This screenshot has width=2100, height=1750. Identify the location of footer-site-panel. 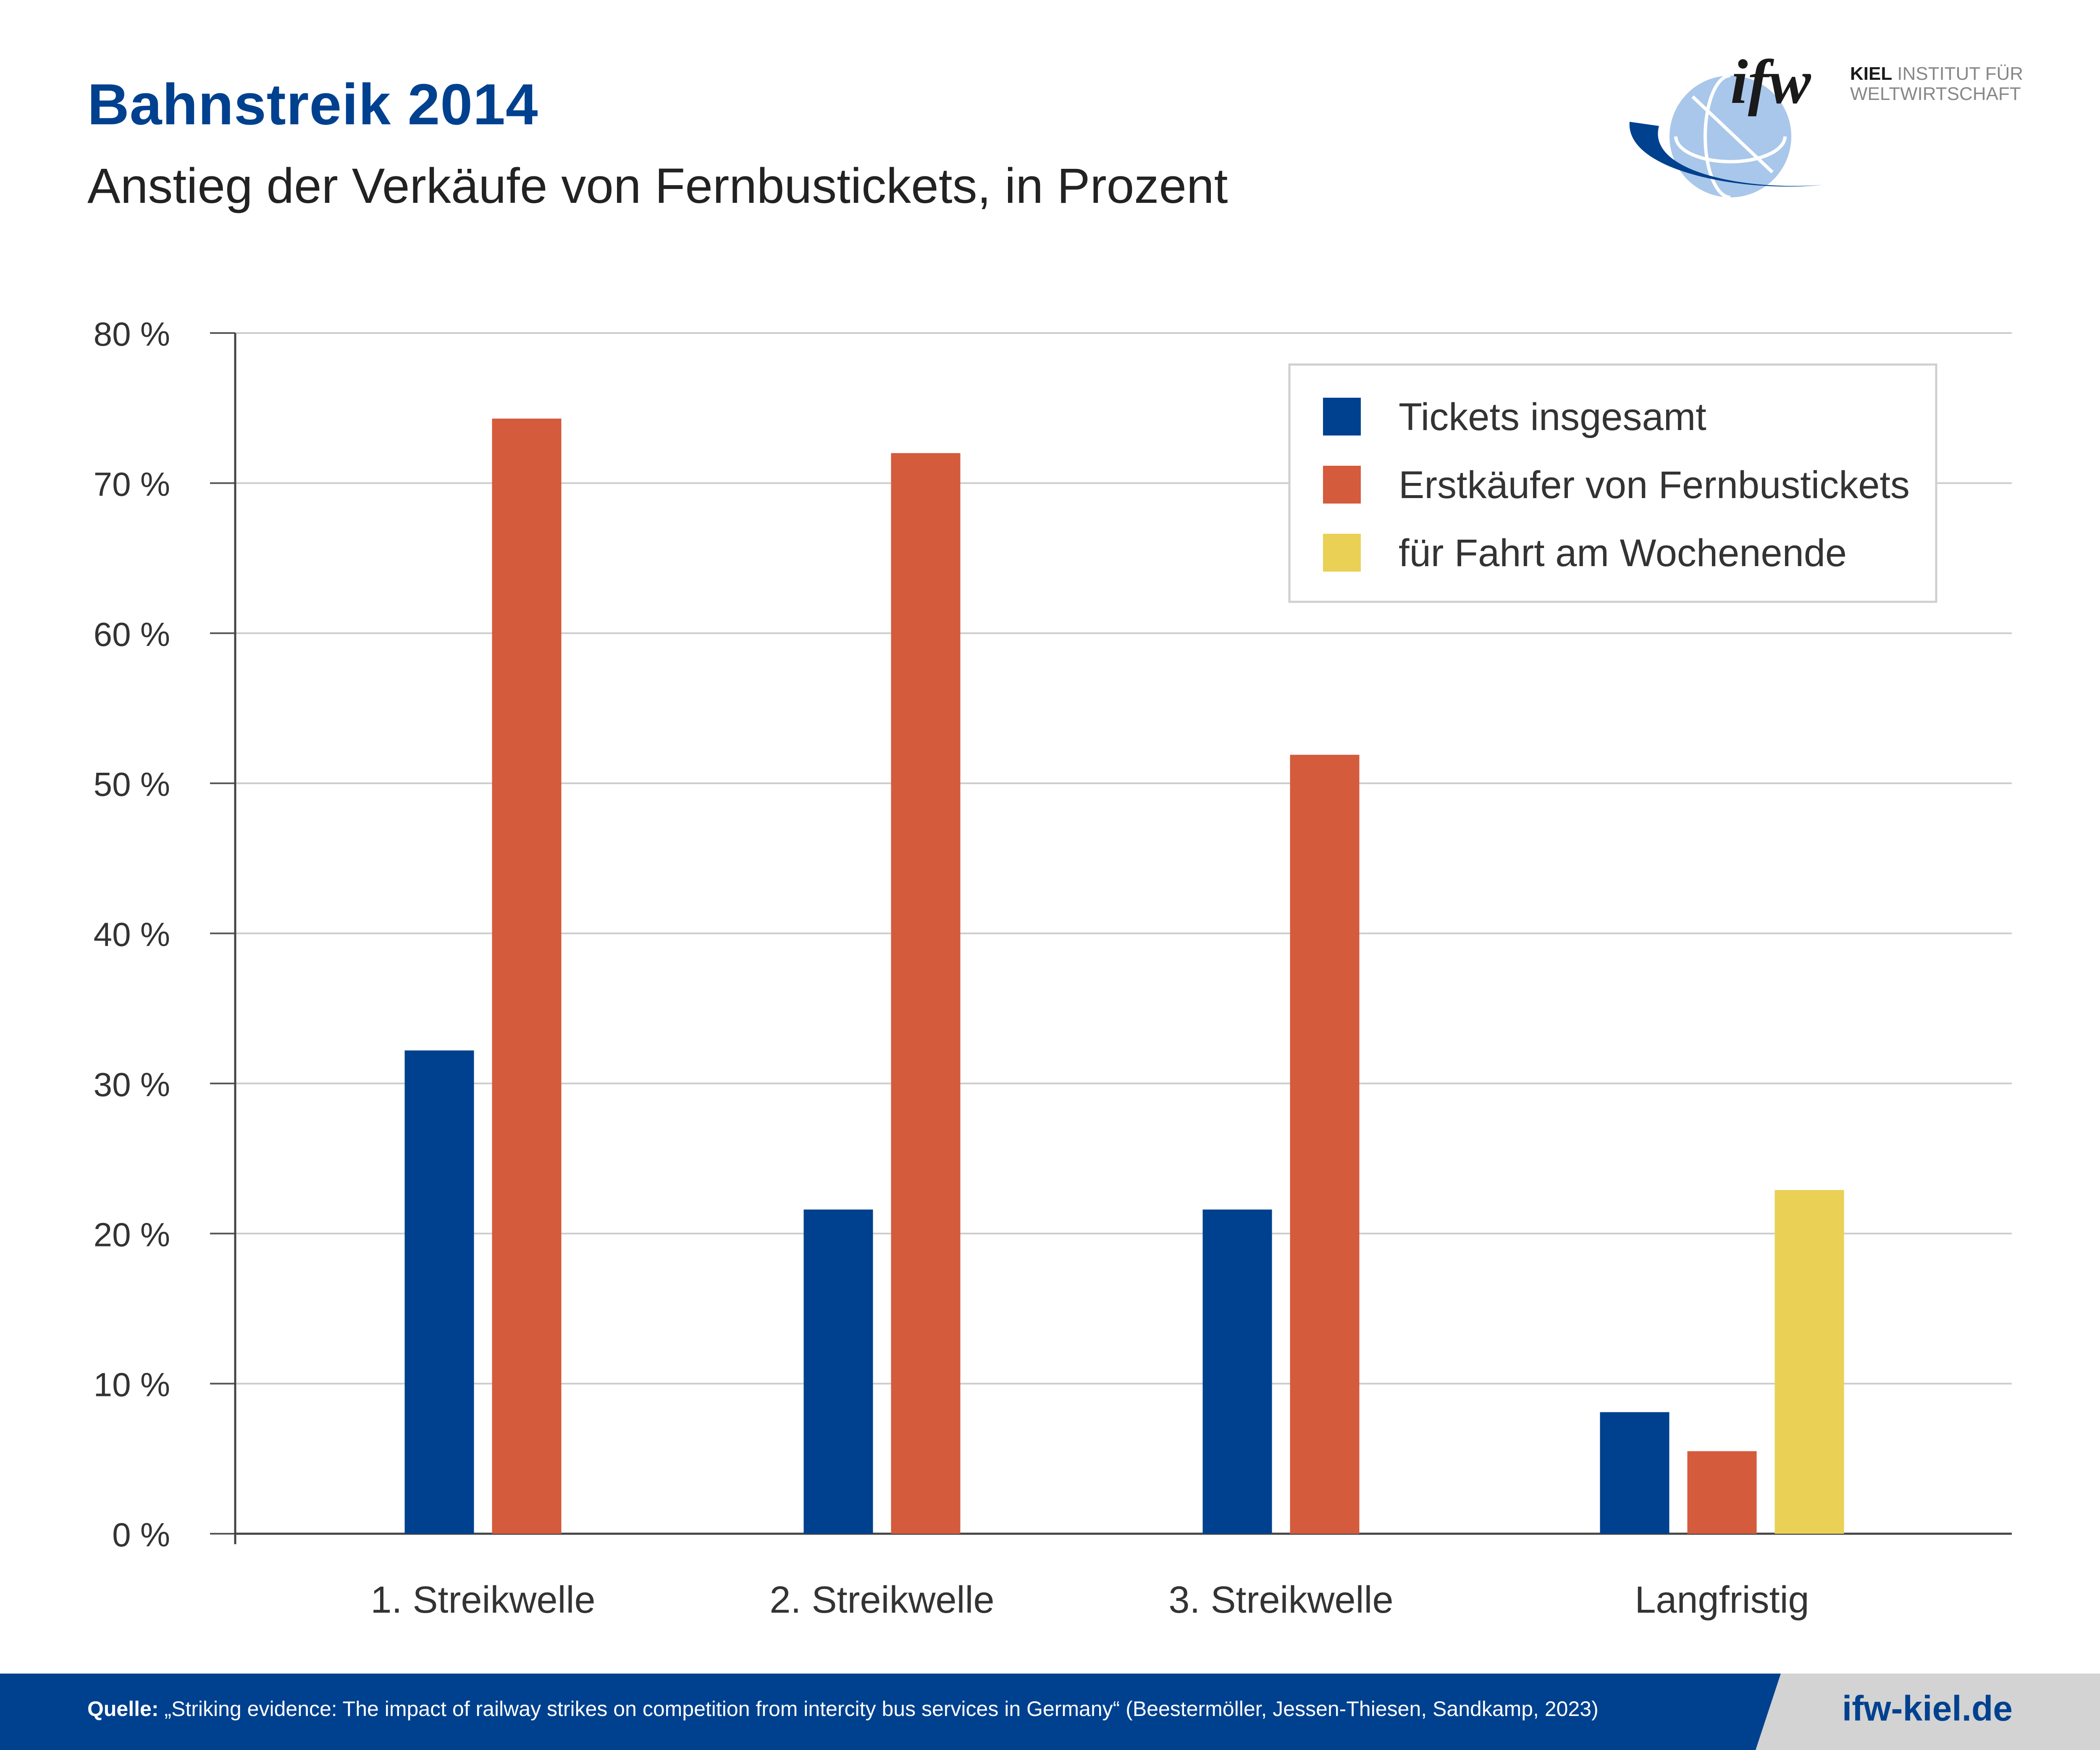
(1928, 1712).